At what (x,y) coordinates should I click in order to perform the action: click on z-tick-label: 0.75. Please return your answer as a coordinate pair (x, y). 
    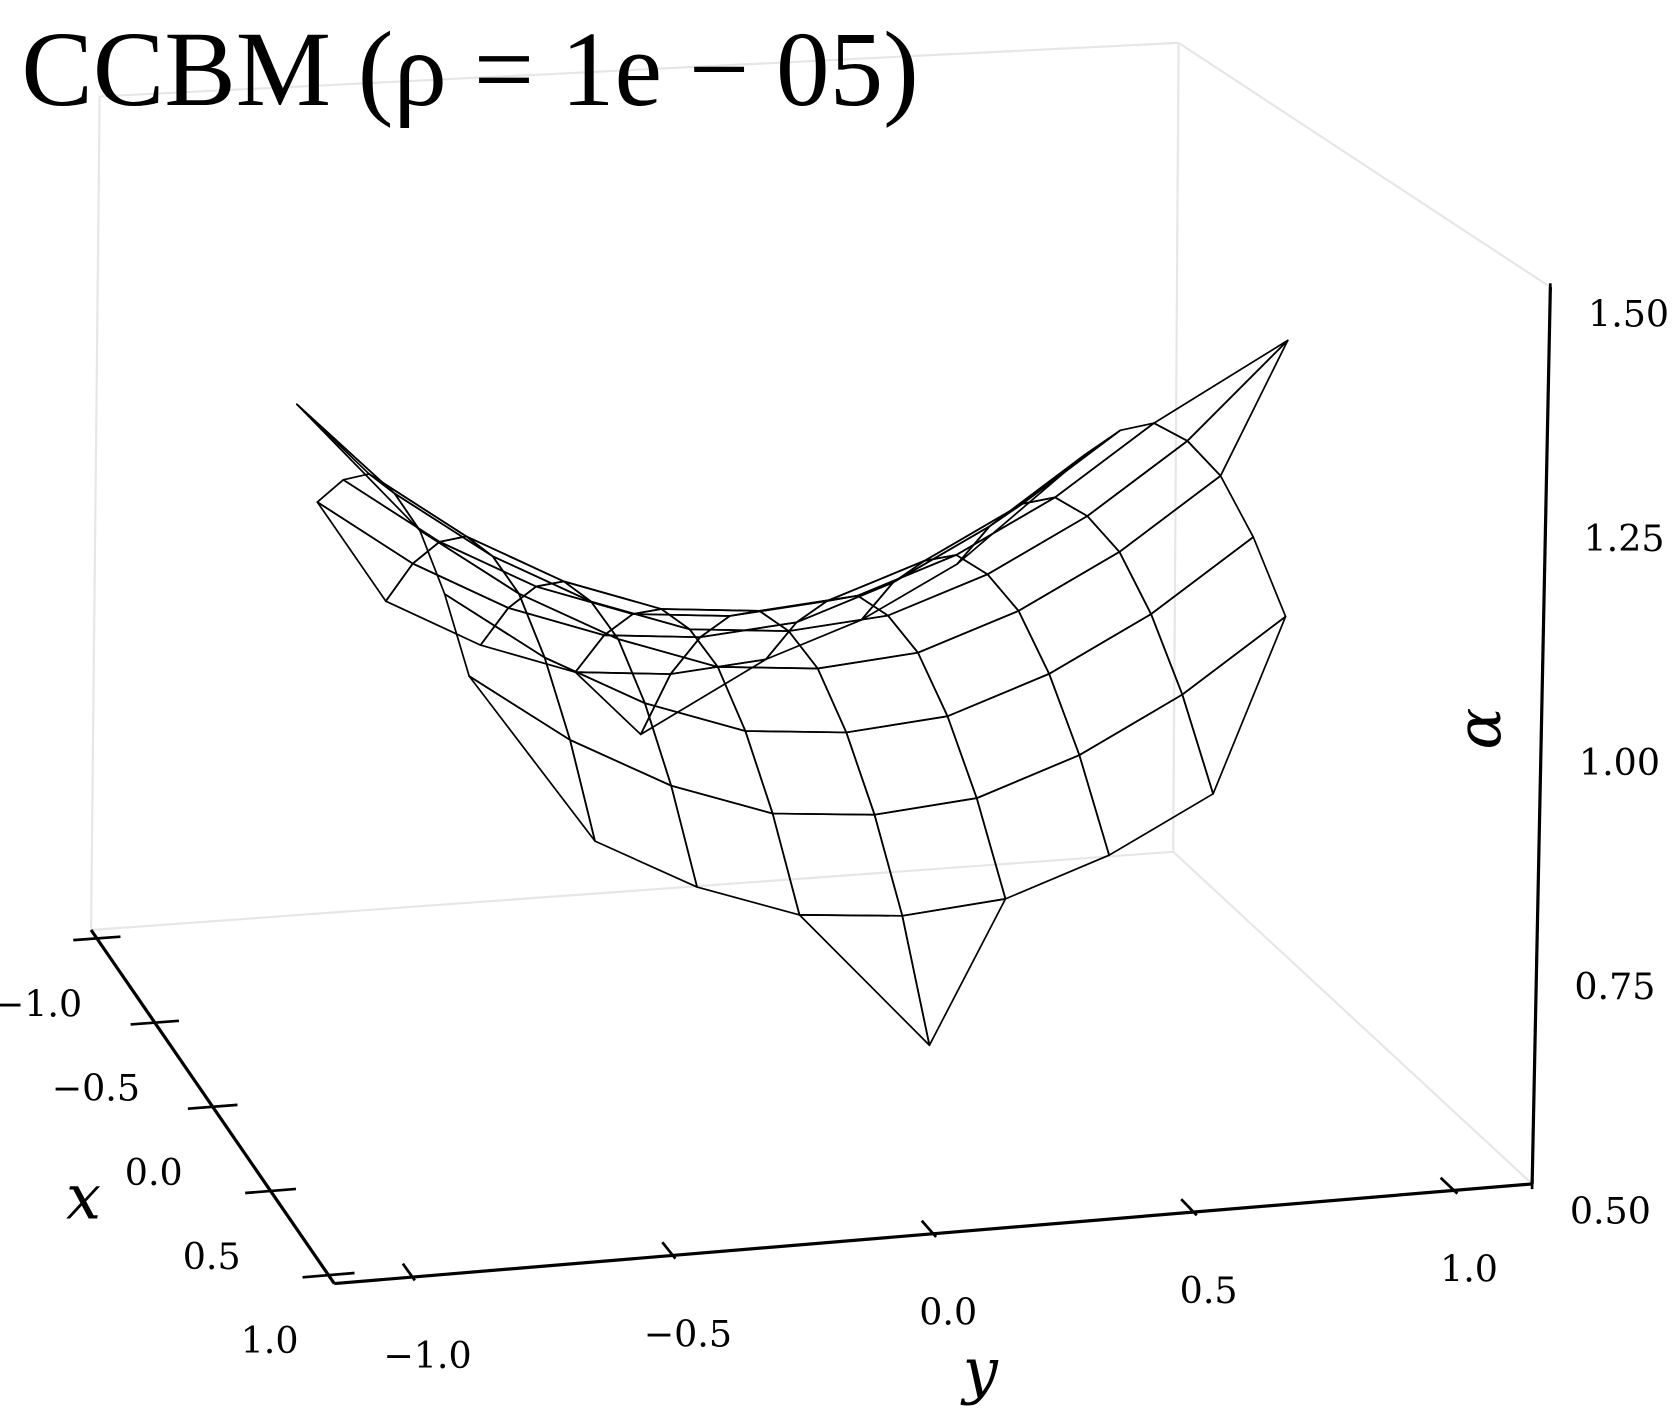
    Looking at the image, I should click on (1614, 986).